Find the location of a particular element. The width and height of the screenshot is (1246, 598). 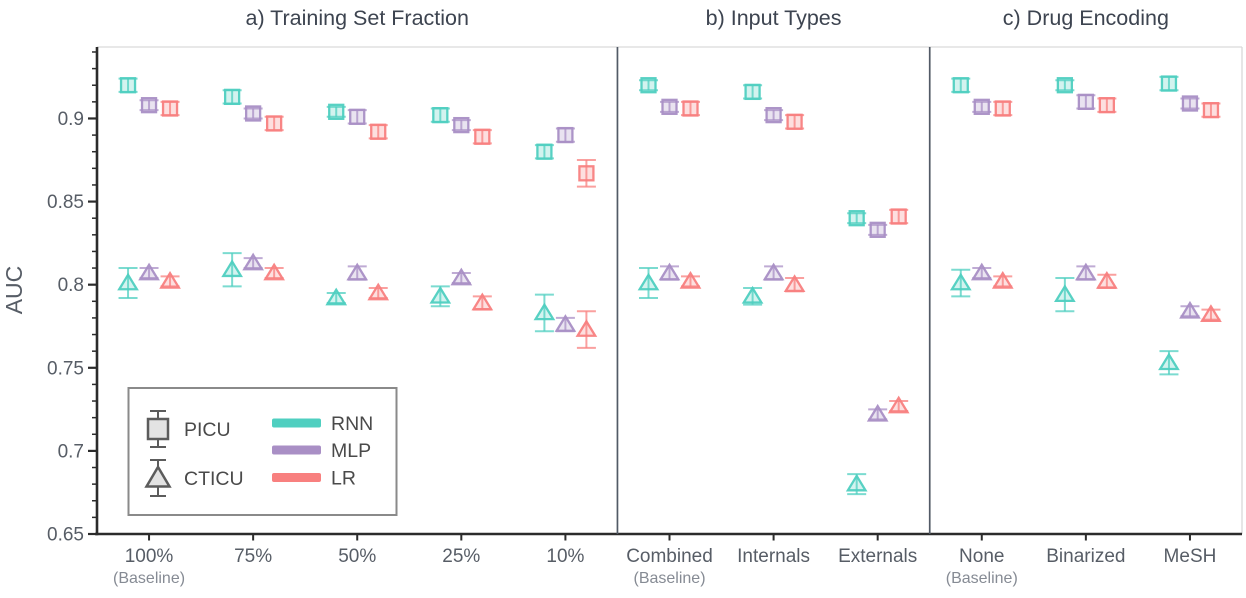

x-tick-label: None is located at coordinates (981, 556).